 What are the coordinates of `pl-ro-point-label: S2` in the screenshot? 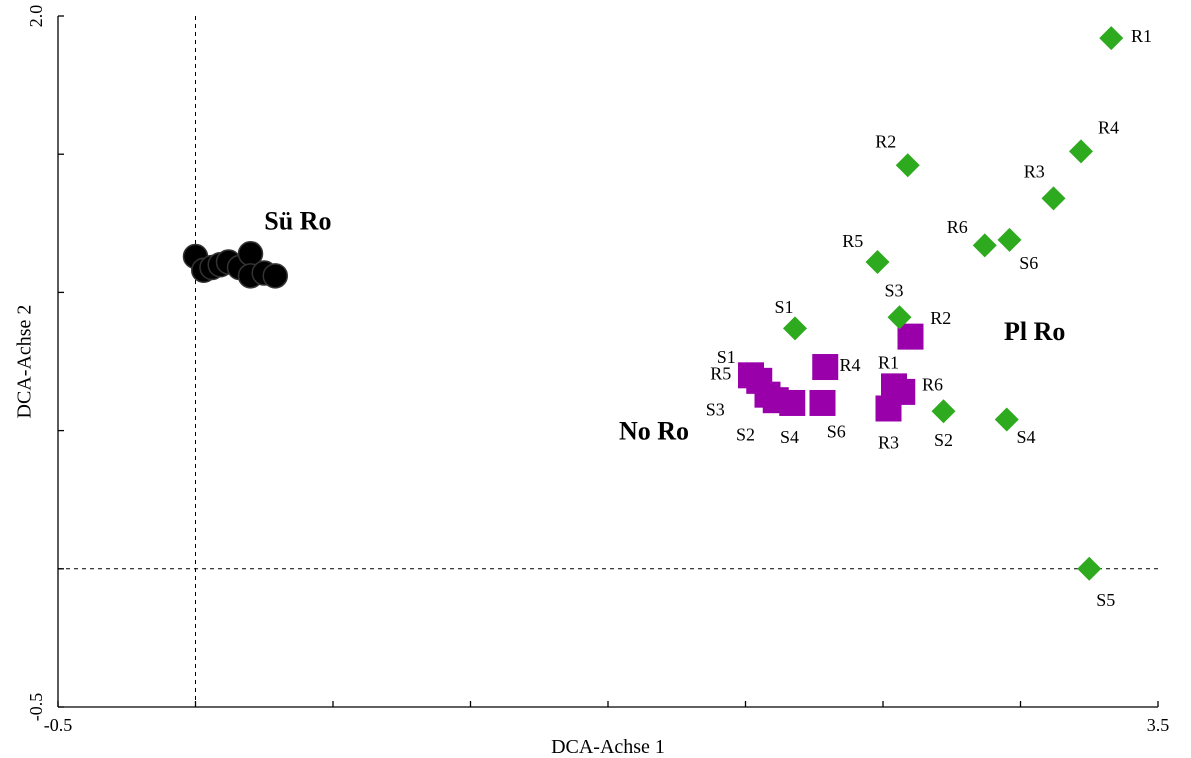 It's located at (943, 440).